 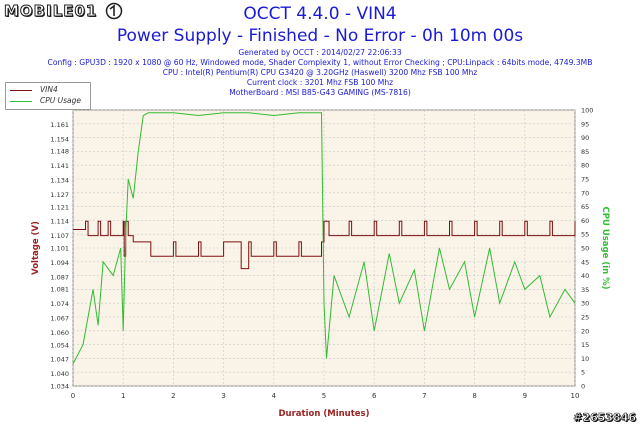 I want to click on y-left-tick-label: 1.161, so click(x=59, y=125).